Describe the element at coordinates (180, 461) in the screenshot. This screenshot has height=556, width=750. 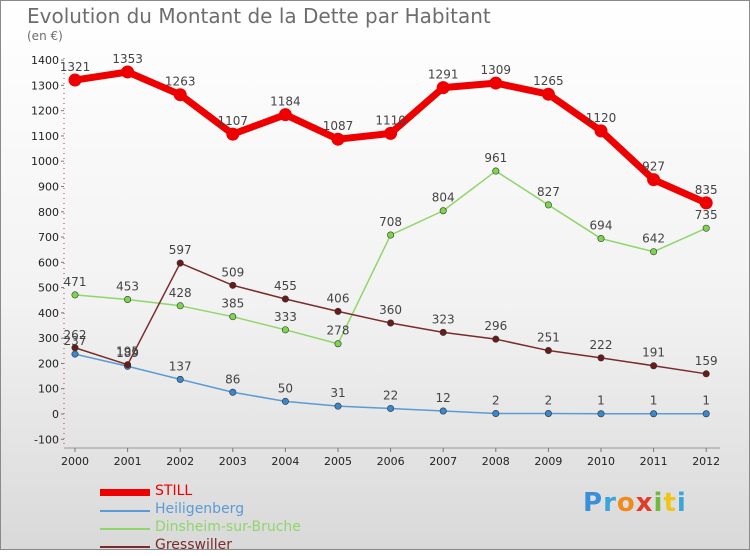
I see `x-tick-label: 2002` at that location.